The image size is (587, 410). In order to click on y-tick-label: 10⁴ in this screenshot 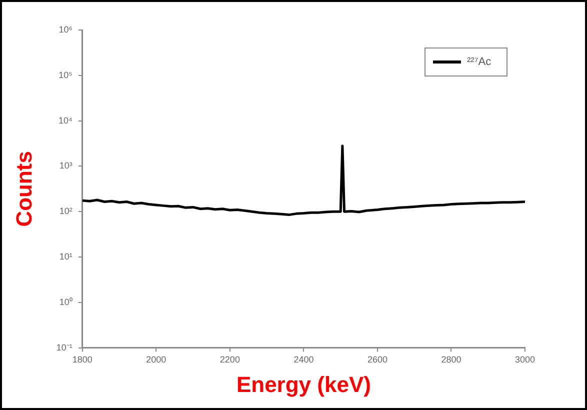, I will do `click(65, 120)`.